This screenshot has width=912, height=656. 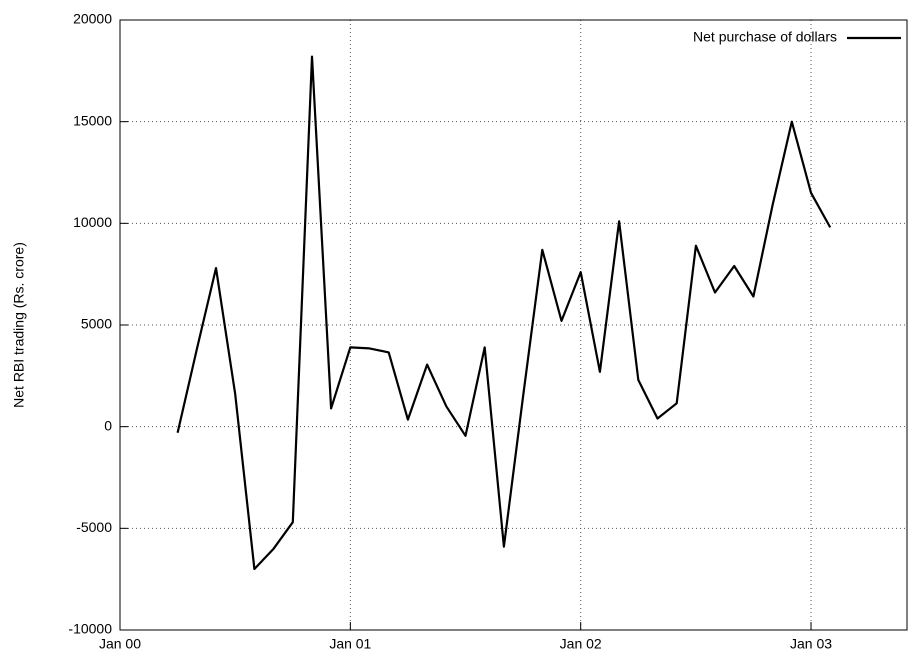 I want to click on x-tick-label: Jan 01, so click(x=350, y=644).